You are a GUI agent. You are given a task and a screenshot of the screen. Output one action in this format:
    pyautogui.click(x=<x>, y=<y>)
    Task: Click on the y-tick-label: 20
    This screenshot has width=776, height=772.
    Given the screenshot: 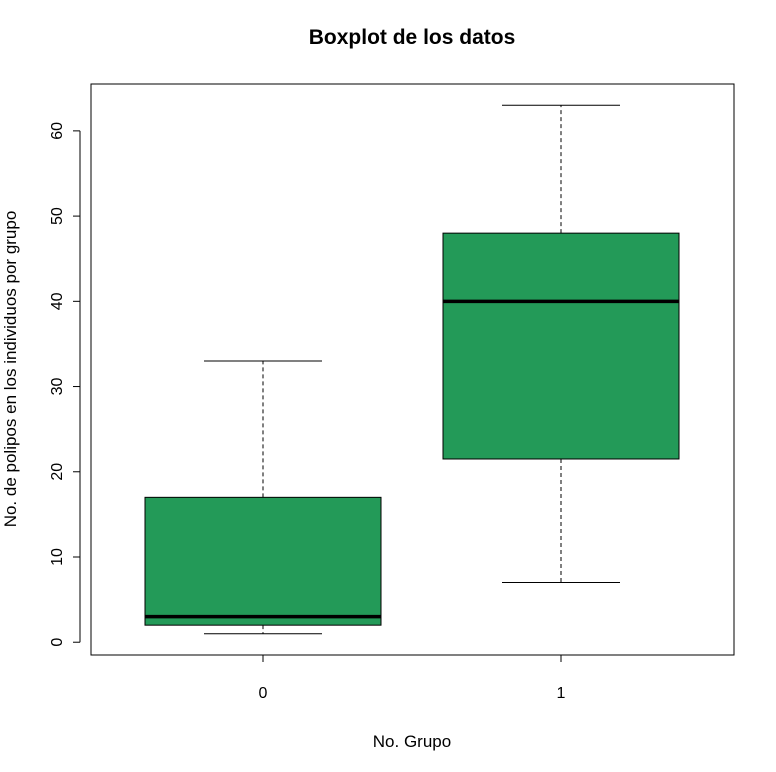 What is the action you would take?
    pyautogui.click(x=57, y=472)
    